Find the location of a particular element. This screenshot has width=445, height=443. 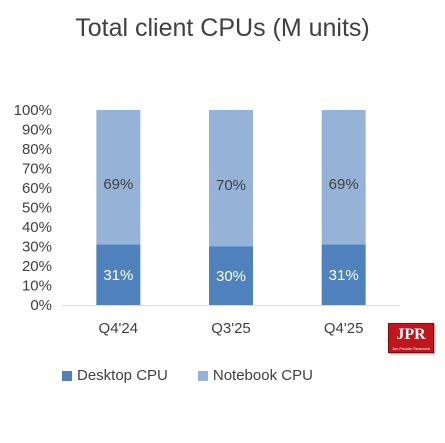

logo-subtext: Jon Peddie Research is located at coordinates (411, 348).